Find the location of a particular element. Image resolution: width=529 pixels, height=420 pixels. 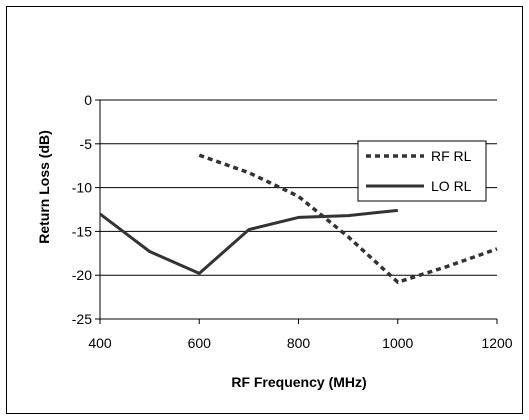

legend-label-rf-rl: RF RL is located at coordinates (451, 156).